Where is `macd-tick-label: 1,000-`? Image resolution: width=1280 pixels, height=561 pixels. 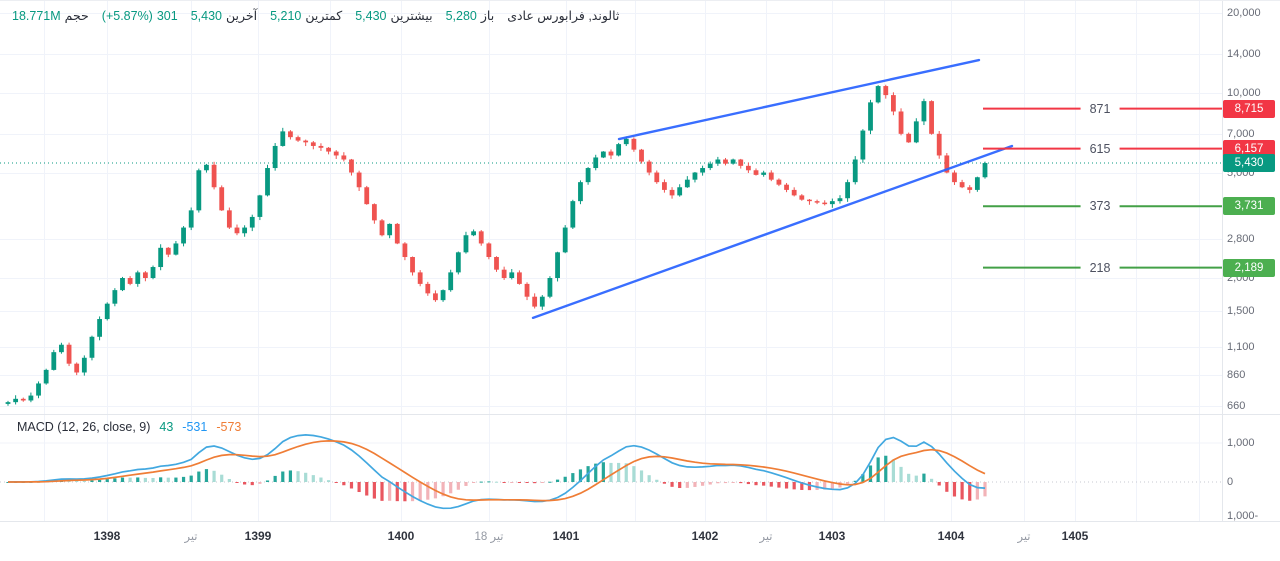
macd-tick-label: 1,000- is located at coordinates (1243, 516).